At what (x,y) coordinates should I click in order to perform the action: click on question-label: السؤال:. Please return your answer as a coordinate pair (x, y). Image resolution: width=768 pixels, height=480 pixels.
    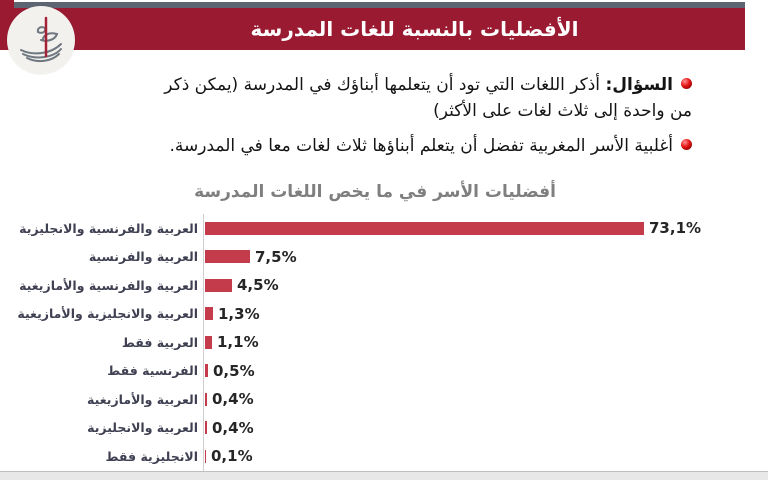
    Looking at the image, I should click on (639, 85).